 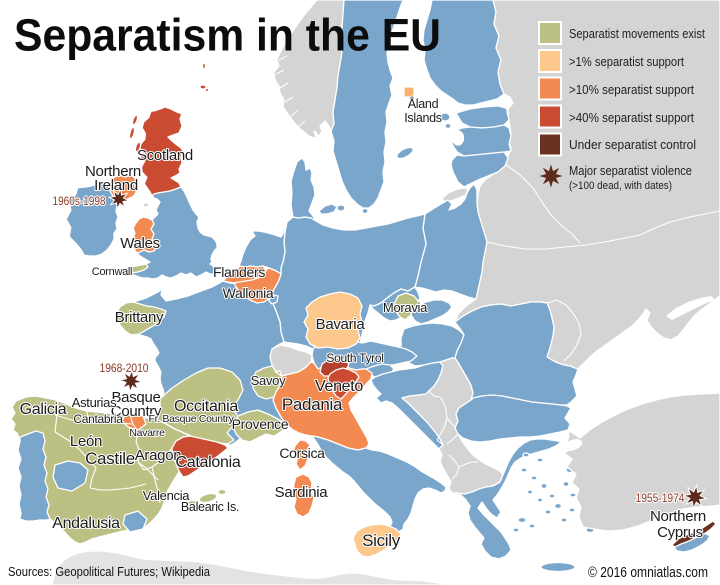 What do you see at coordinates (158, 455) in the screenshot?
I see `svg-text: Aragon` at bounding box center [158, 455].